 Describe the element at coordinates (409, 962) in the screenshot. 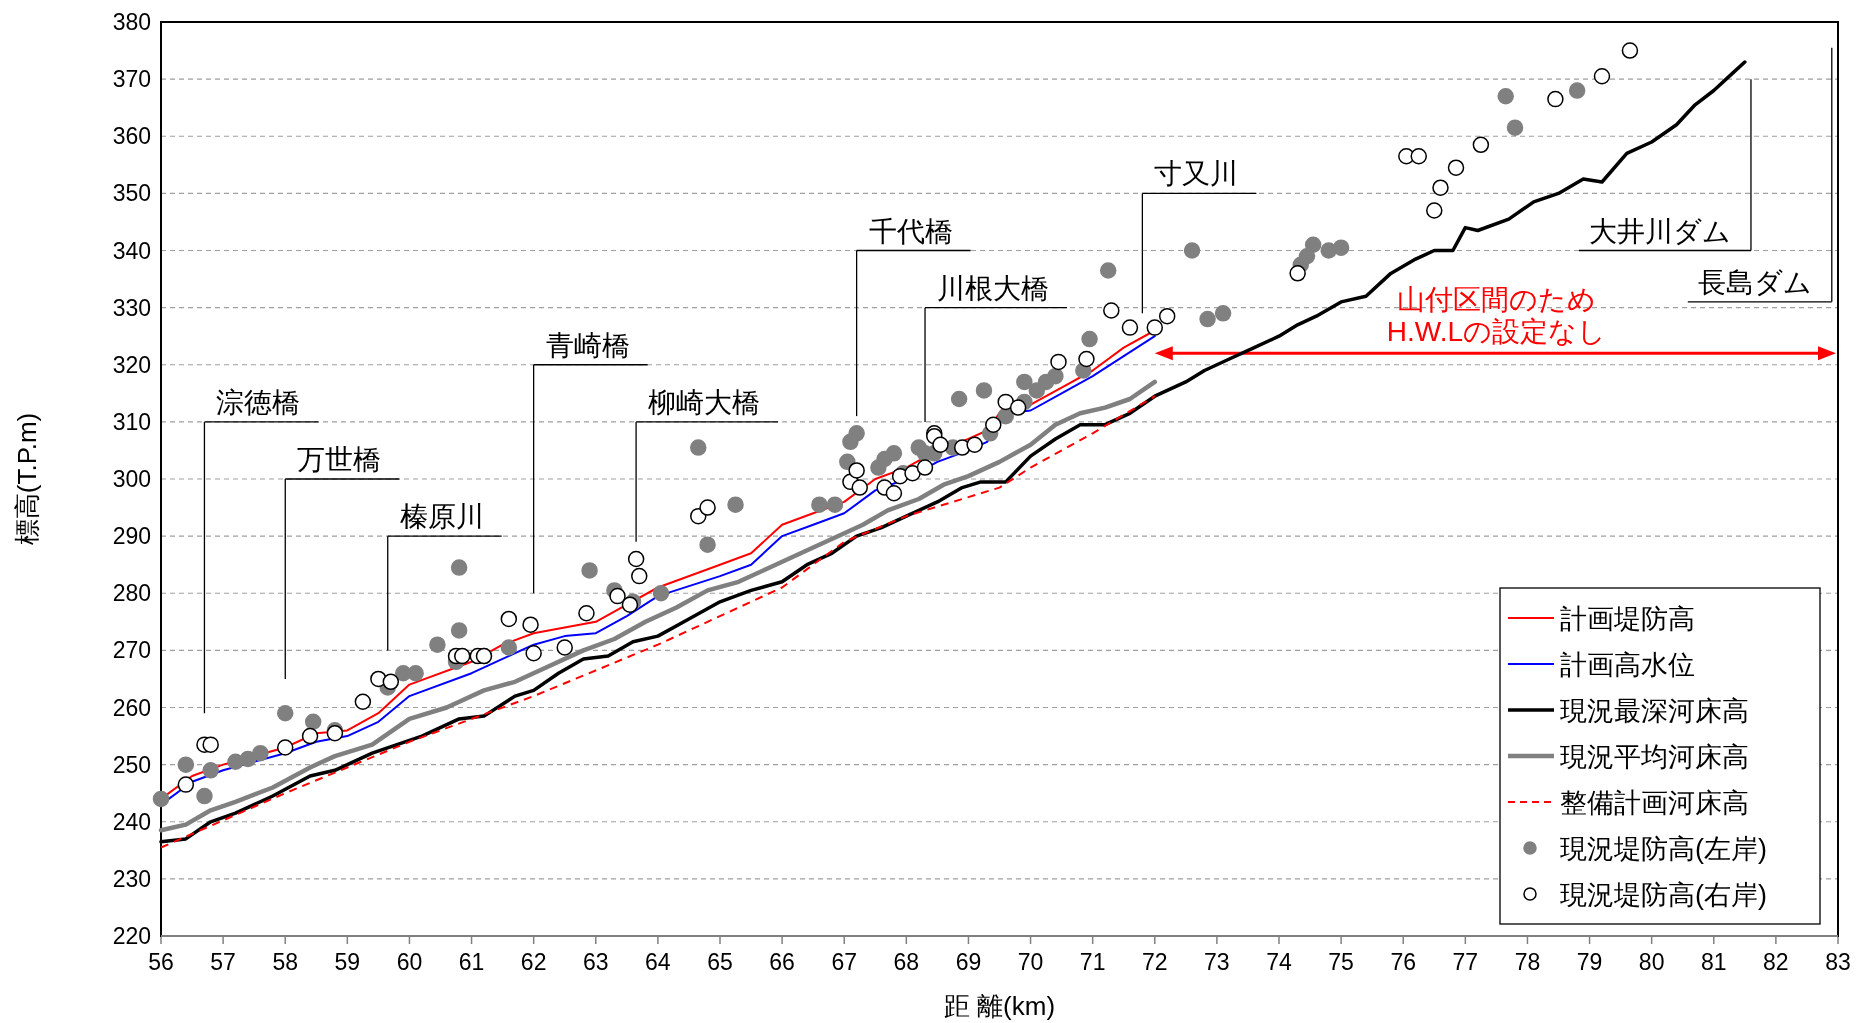

I see `x-tick-label: 60` at that location.